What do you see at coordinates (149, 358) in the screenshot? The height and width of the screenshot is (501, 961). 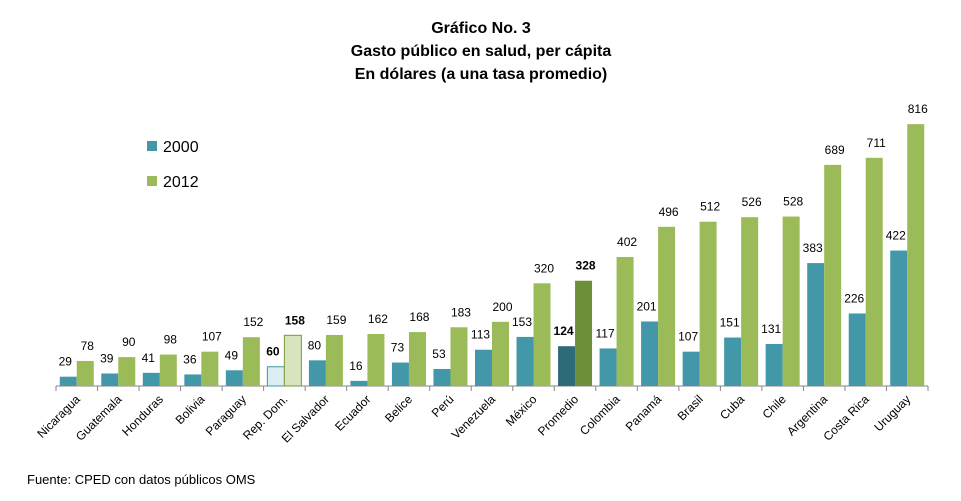 I see `value-label-2000-honduras: 41` at bounding box center [149, 358].